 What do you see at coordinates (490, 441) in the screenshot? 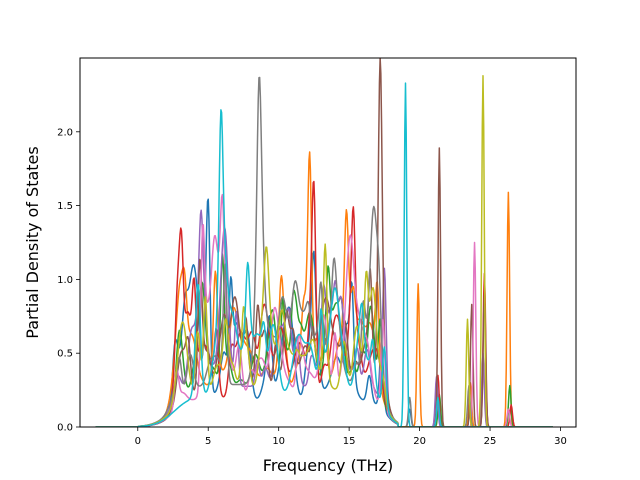
I see `x-tick-label: 25` at bounding box center [490, 441].